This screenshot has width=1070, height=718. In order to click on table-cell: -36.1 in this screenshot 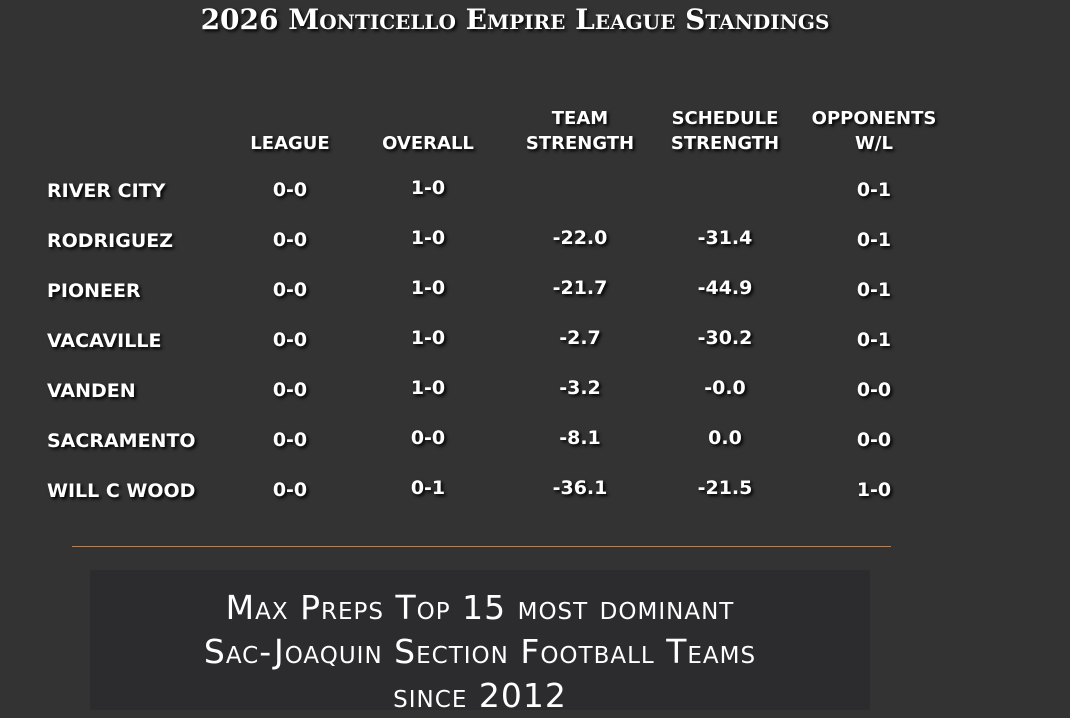, I will do `click(580, 488)`.